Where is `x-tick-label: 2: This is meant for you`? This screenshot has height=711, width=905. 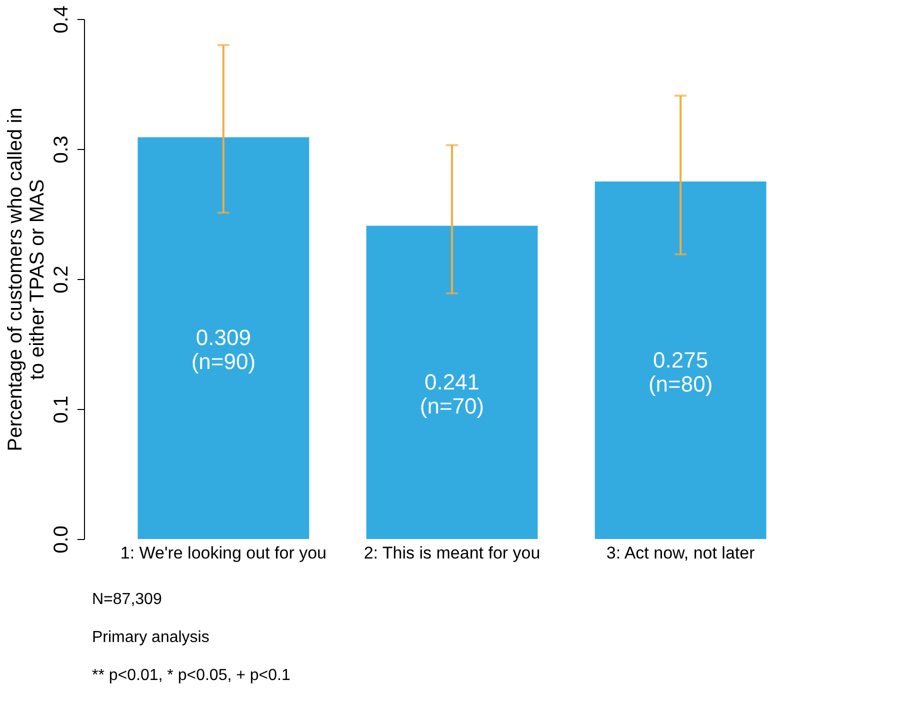 x-tick-label: 2: This is meant for you is located at coordinates (452, 553).